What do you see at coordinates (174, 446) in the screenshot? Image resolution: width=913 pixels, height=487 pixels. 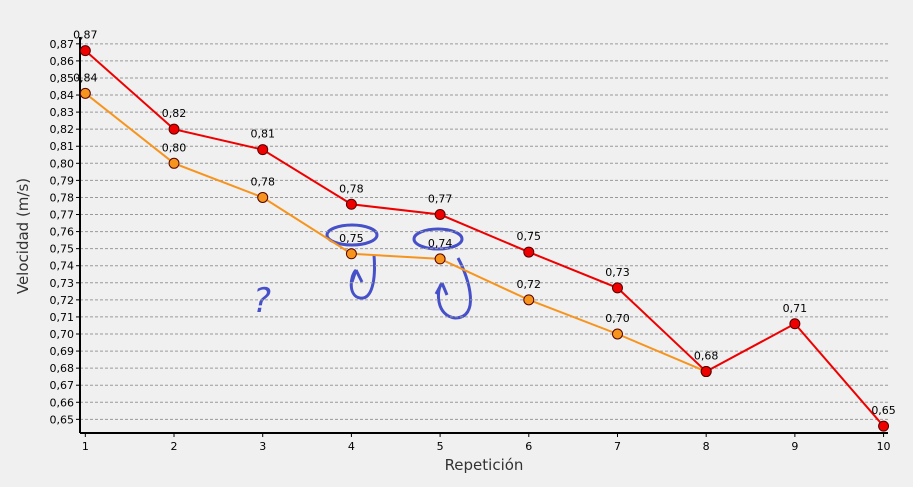 I see `x-tick-label: 2` at bounding box center [174, 446].